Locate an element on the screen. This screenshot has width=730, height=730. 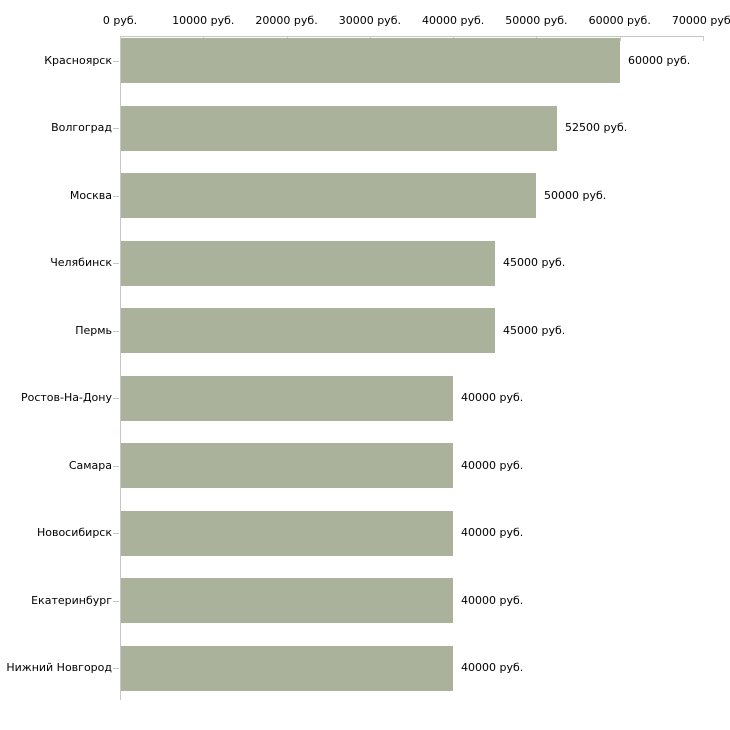
category-label: Красноярск is located at coordinates (78, 60).